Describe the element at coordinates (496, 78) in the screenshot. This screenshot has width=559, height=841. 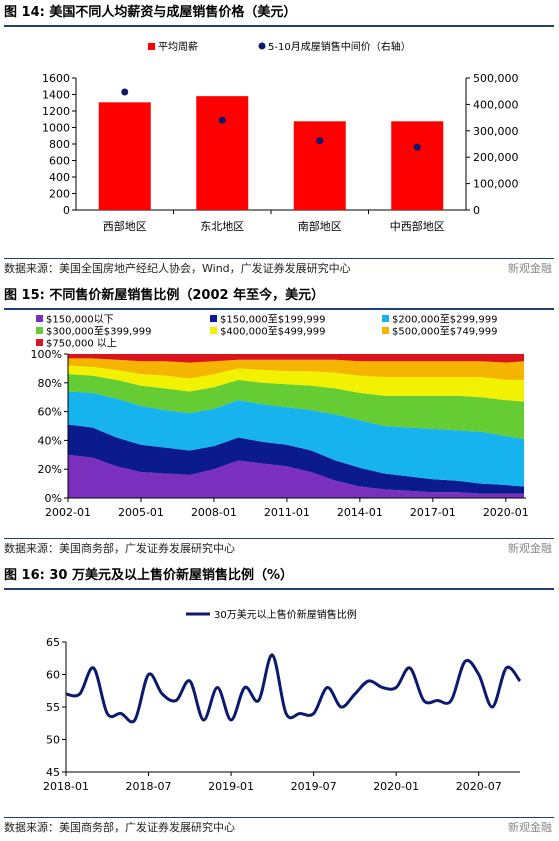
I see `y-right-tick-label: 500,000` at that location.